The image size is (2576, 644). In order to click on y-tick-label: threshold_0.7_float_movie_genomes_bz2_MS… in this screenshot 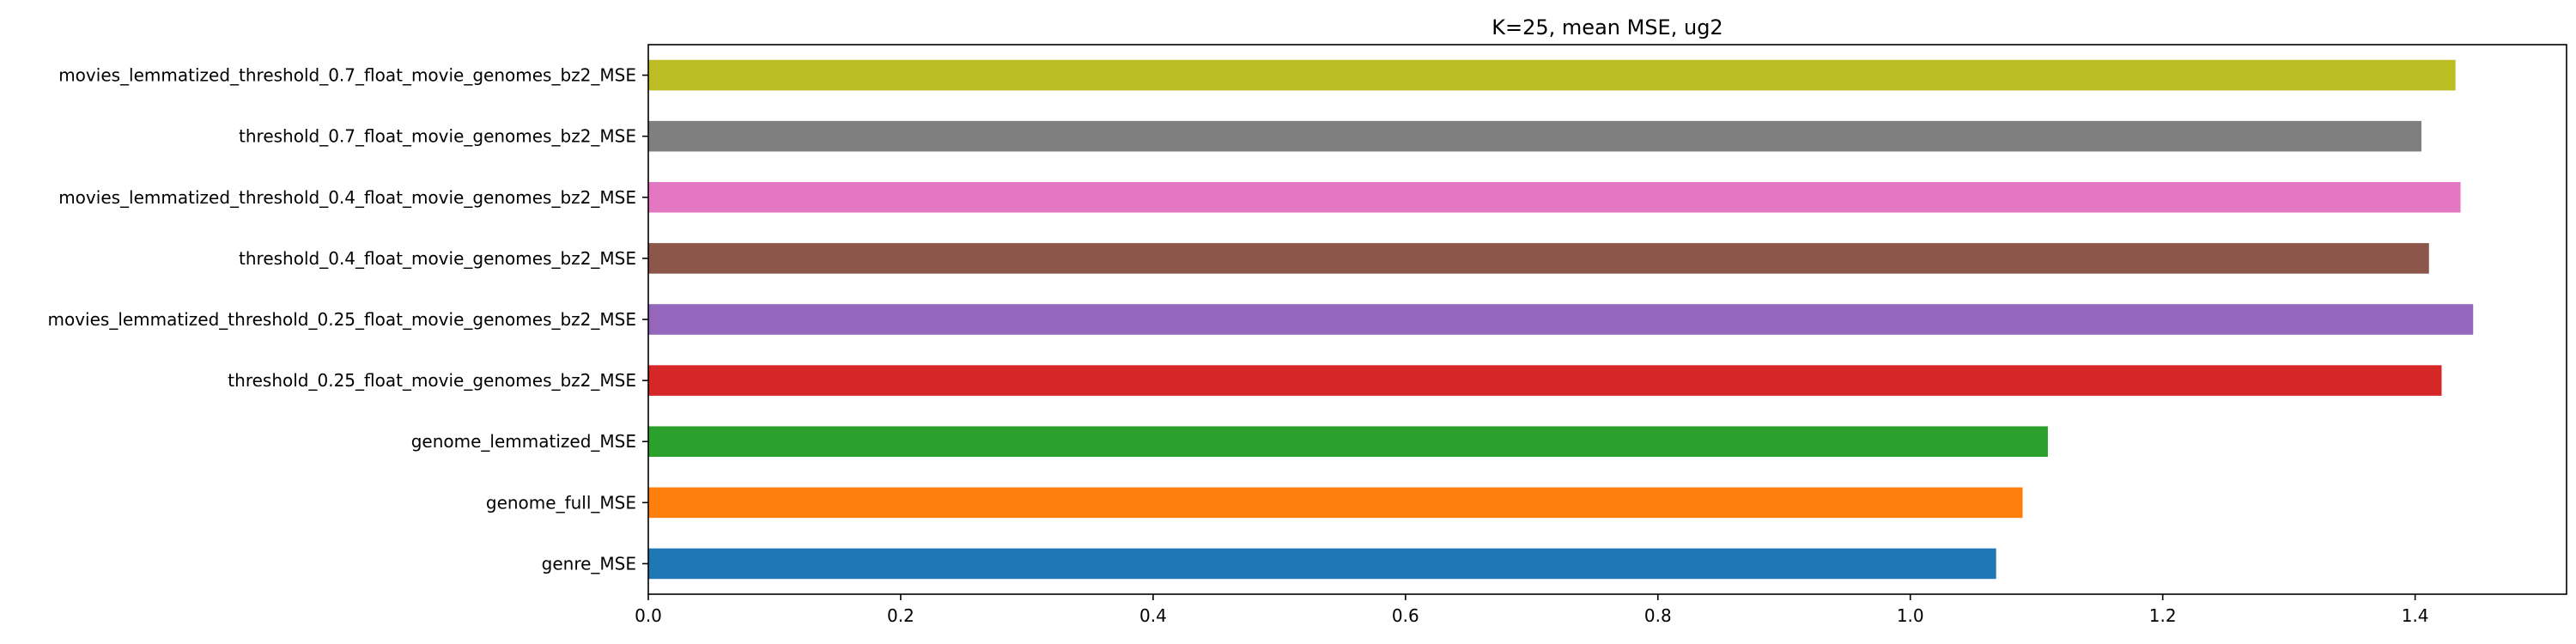, I will do `click(438, 137)`.